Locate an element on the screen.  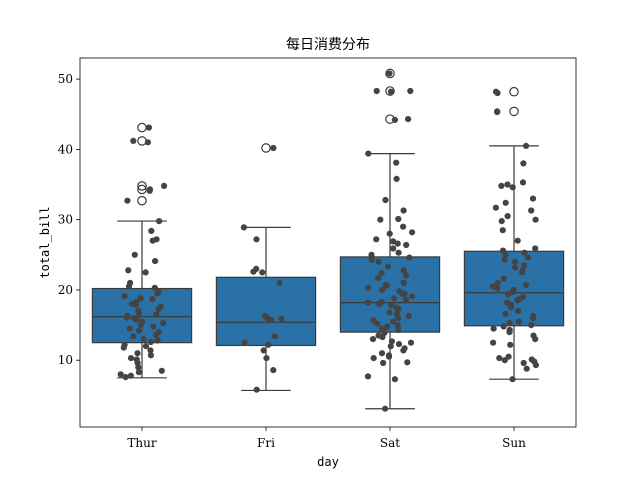
x-tick-label: Fri is located at coordinates (266, 443).